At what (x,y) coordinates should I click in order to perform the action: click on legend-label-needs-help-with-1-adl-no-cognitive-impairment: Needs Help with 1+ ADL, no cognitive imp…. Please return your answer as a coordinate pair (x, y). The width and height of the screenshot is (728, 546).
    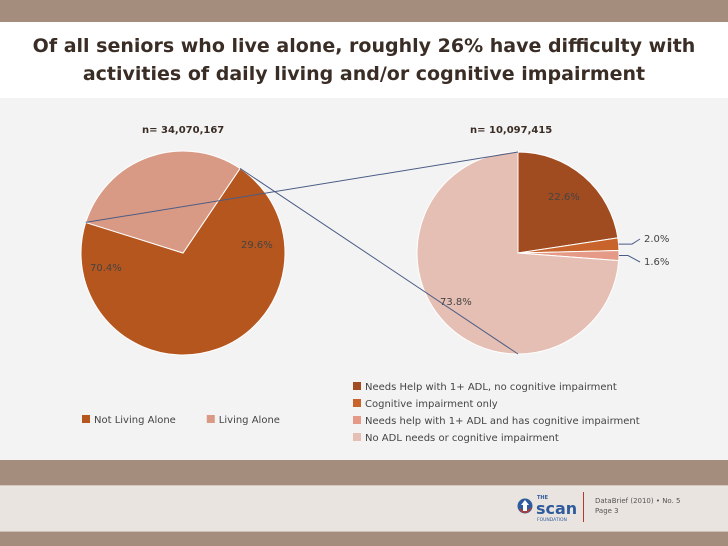
    Looking at the image, I should click on (491, 387).